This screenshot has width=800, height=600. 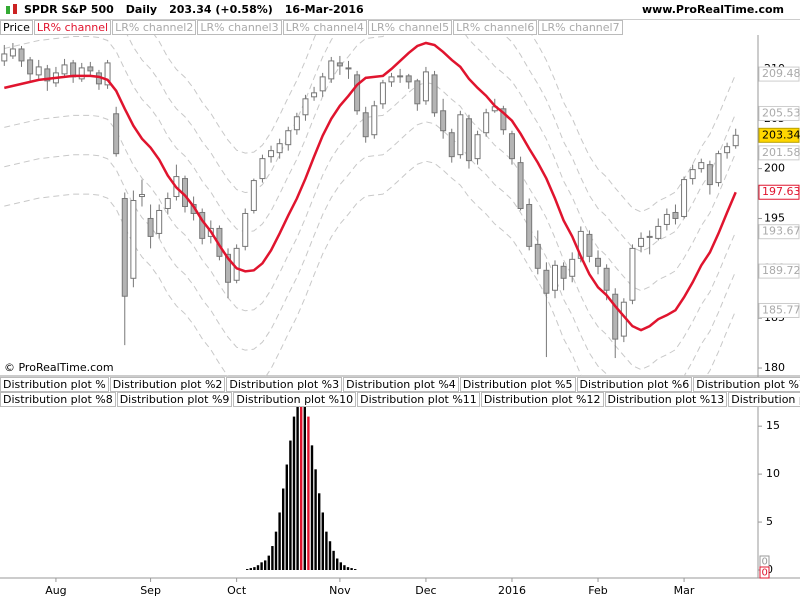 What do you see at coordinates (239, 27) in the screenshot?
I see `tab: LR% channel3` at bounding box center [239, 27].